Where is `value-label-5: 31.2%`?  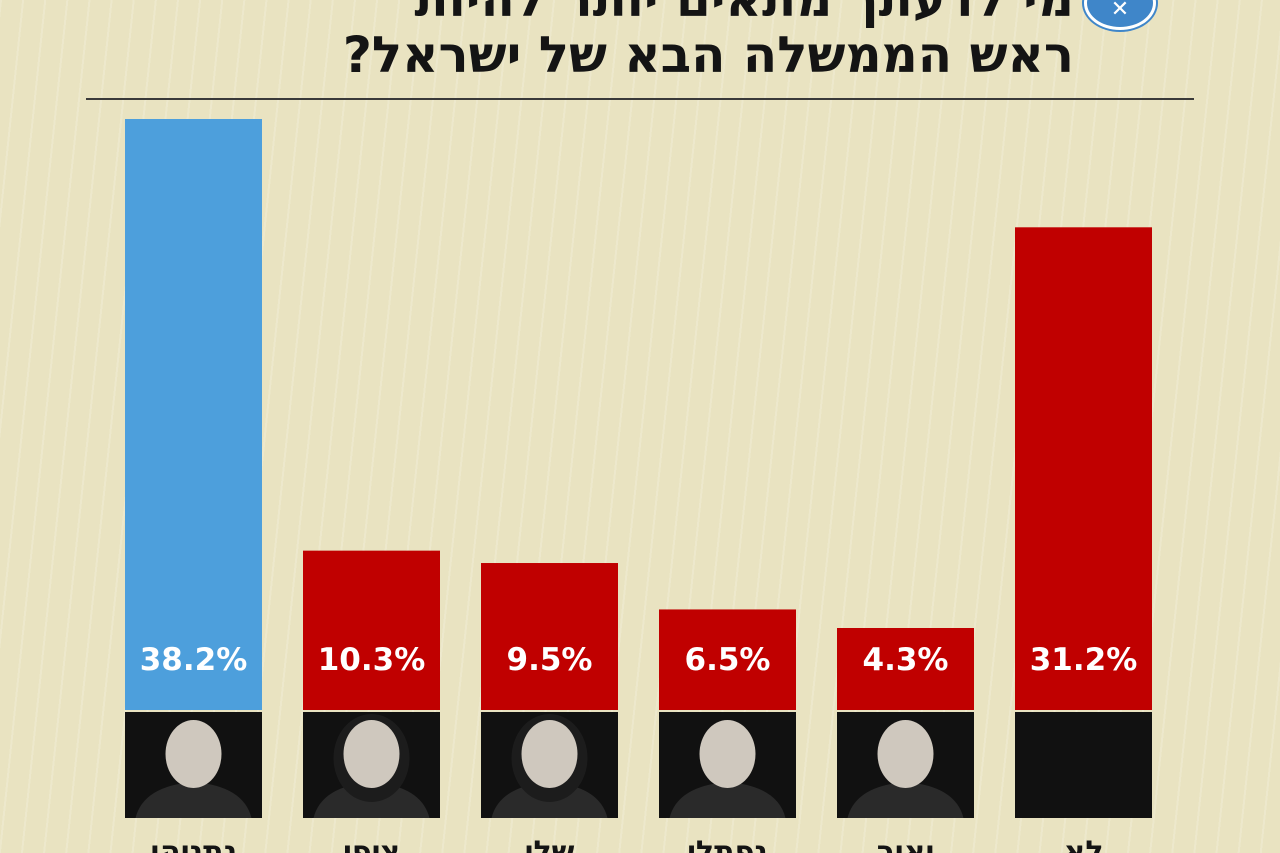
value-label-5: 31.2% is located at coordinates (1084, 660).